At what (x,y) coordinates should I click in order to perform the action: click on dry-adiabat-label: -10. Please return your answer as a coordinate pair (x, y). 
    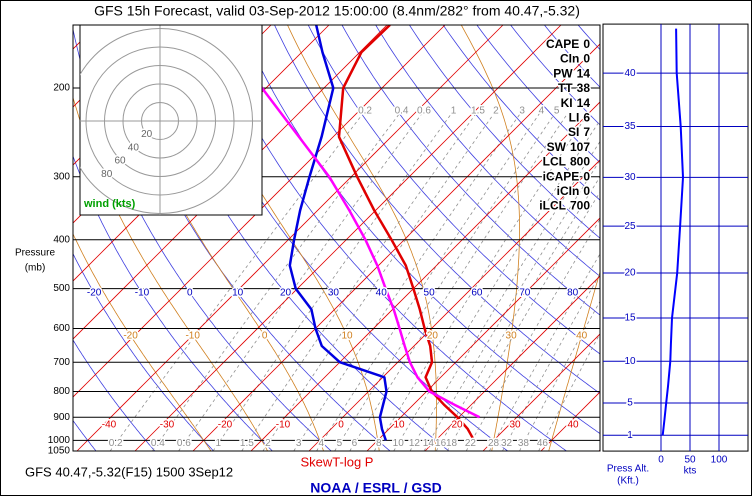
    Looking at the image, I should click on (142, 293).